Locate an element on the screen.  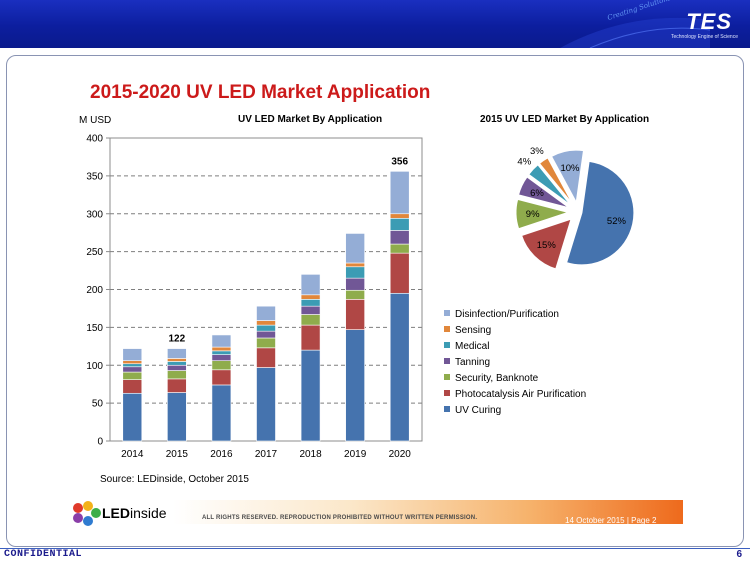
x-tick-label: 2017 is located at coordinates (266, 454).